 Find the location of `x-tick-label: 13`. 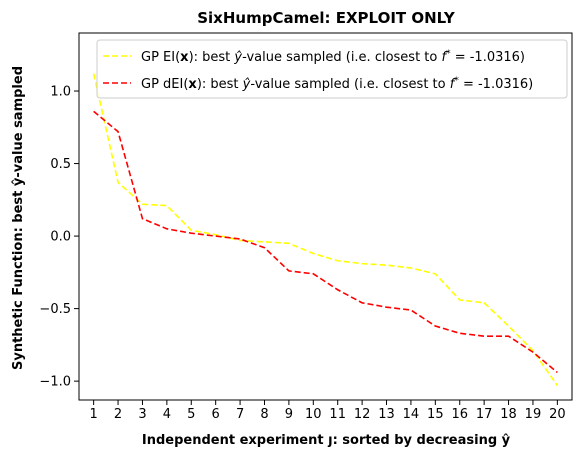

x-tick-label: 13 is located at coordinates (386, 414).